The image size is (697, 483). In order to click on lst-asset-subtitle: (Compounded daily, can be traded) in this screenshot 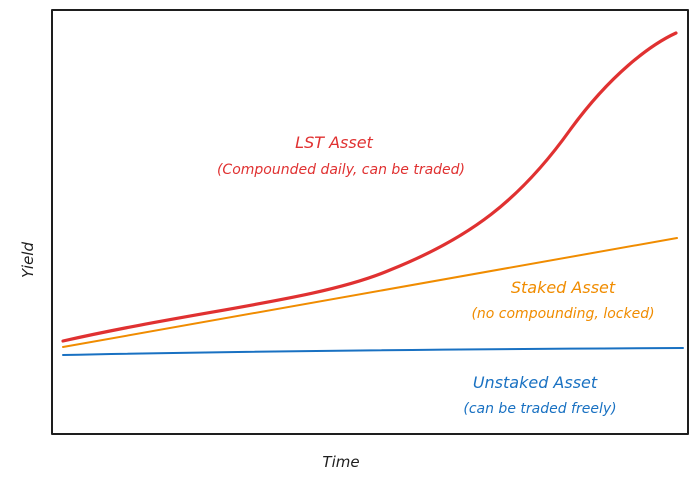, I will do `click(341, 170)`.